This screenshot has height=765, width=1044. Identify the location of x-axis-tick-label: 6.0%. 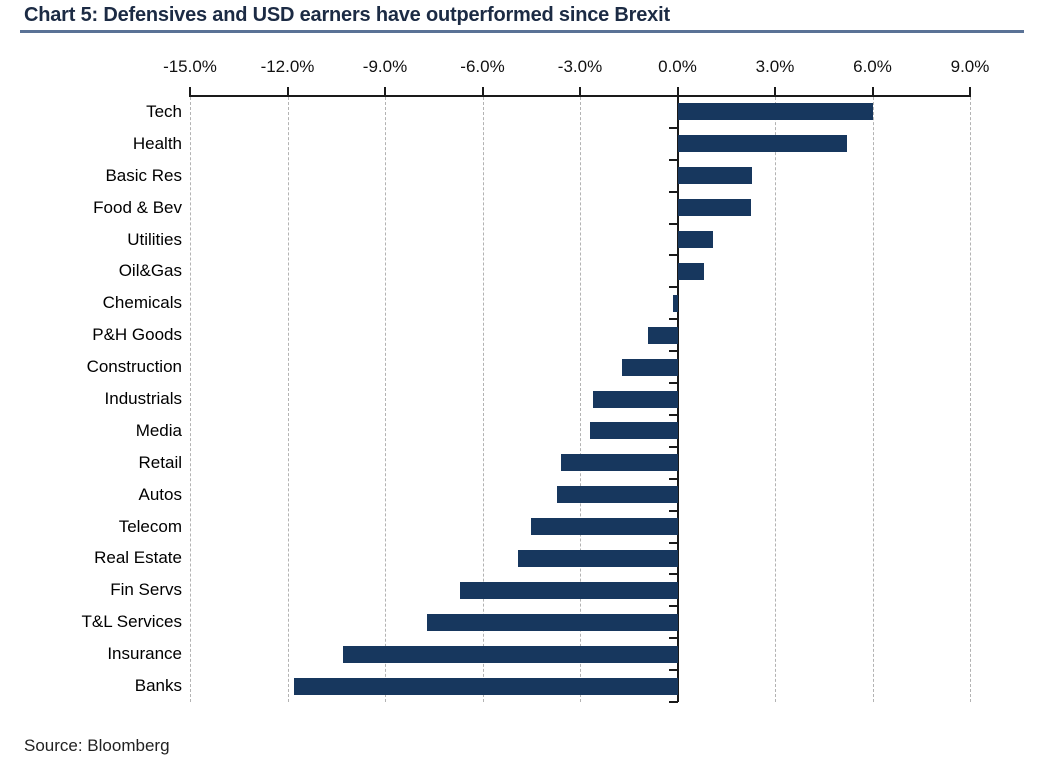
(872, 66).